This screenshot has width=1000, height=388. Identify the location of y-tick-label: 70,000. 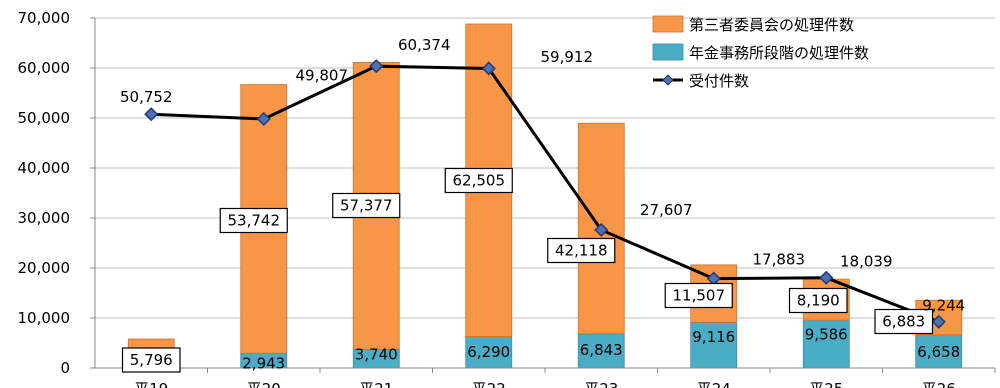
(44, 18).